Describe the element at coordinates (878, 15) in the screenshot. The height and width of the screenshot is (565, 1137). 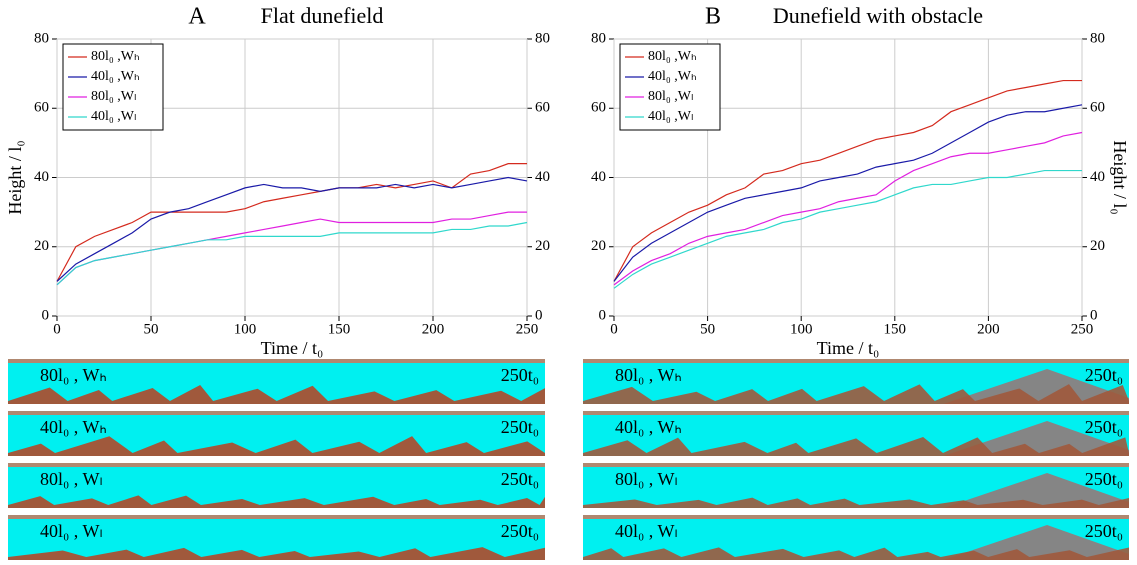
I see `chart-title: Dunefield with obstacle` at that location.